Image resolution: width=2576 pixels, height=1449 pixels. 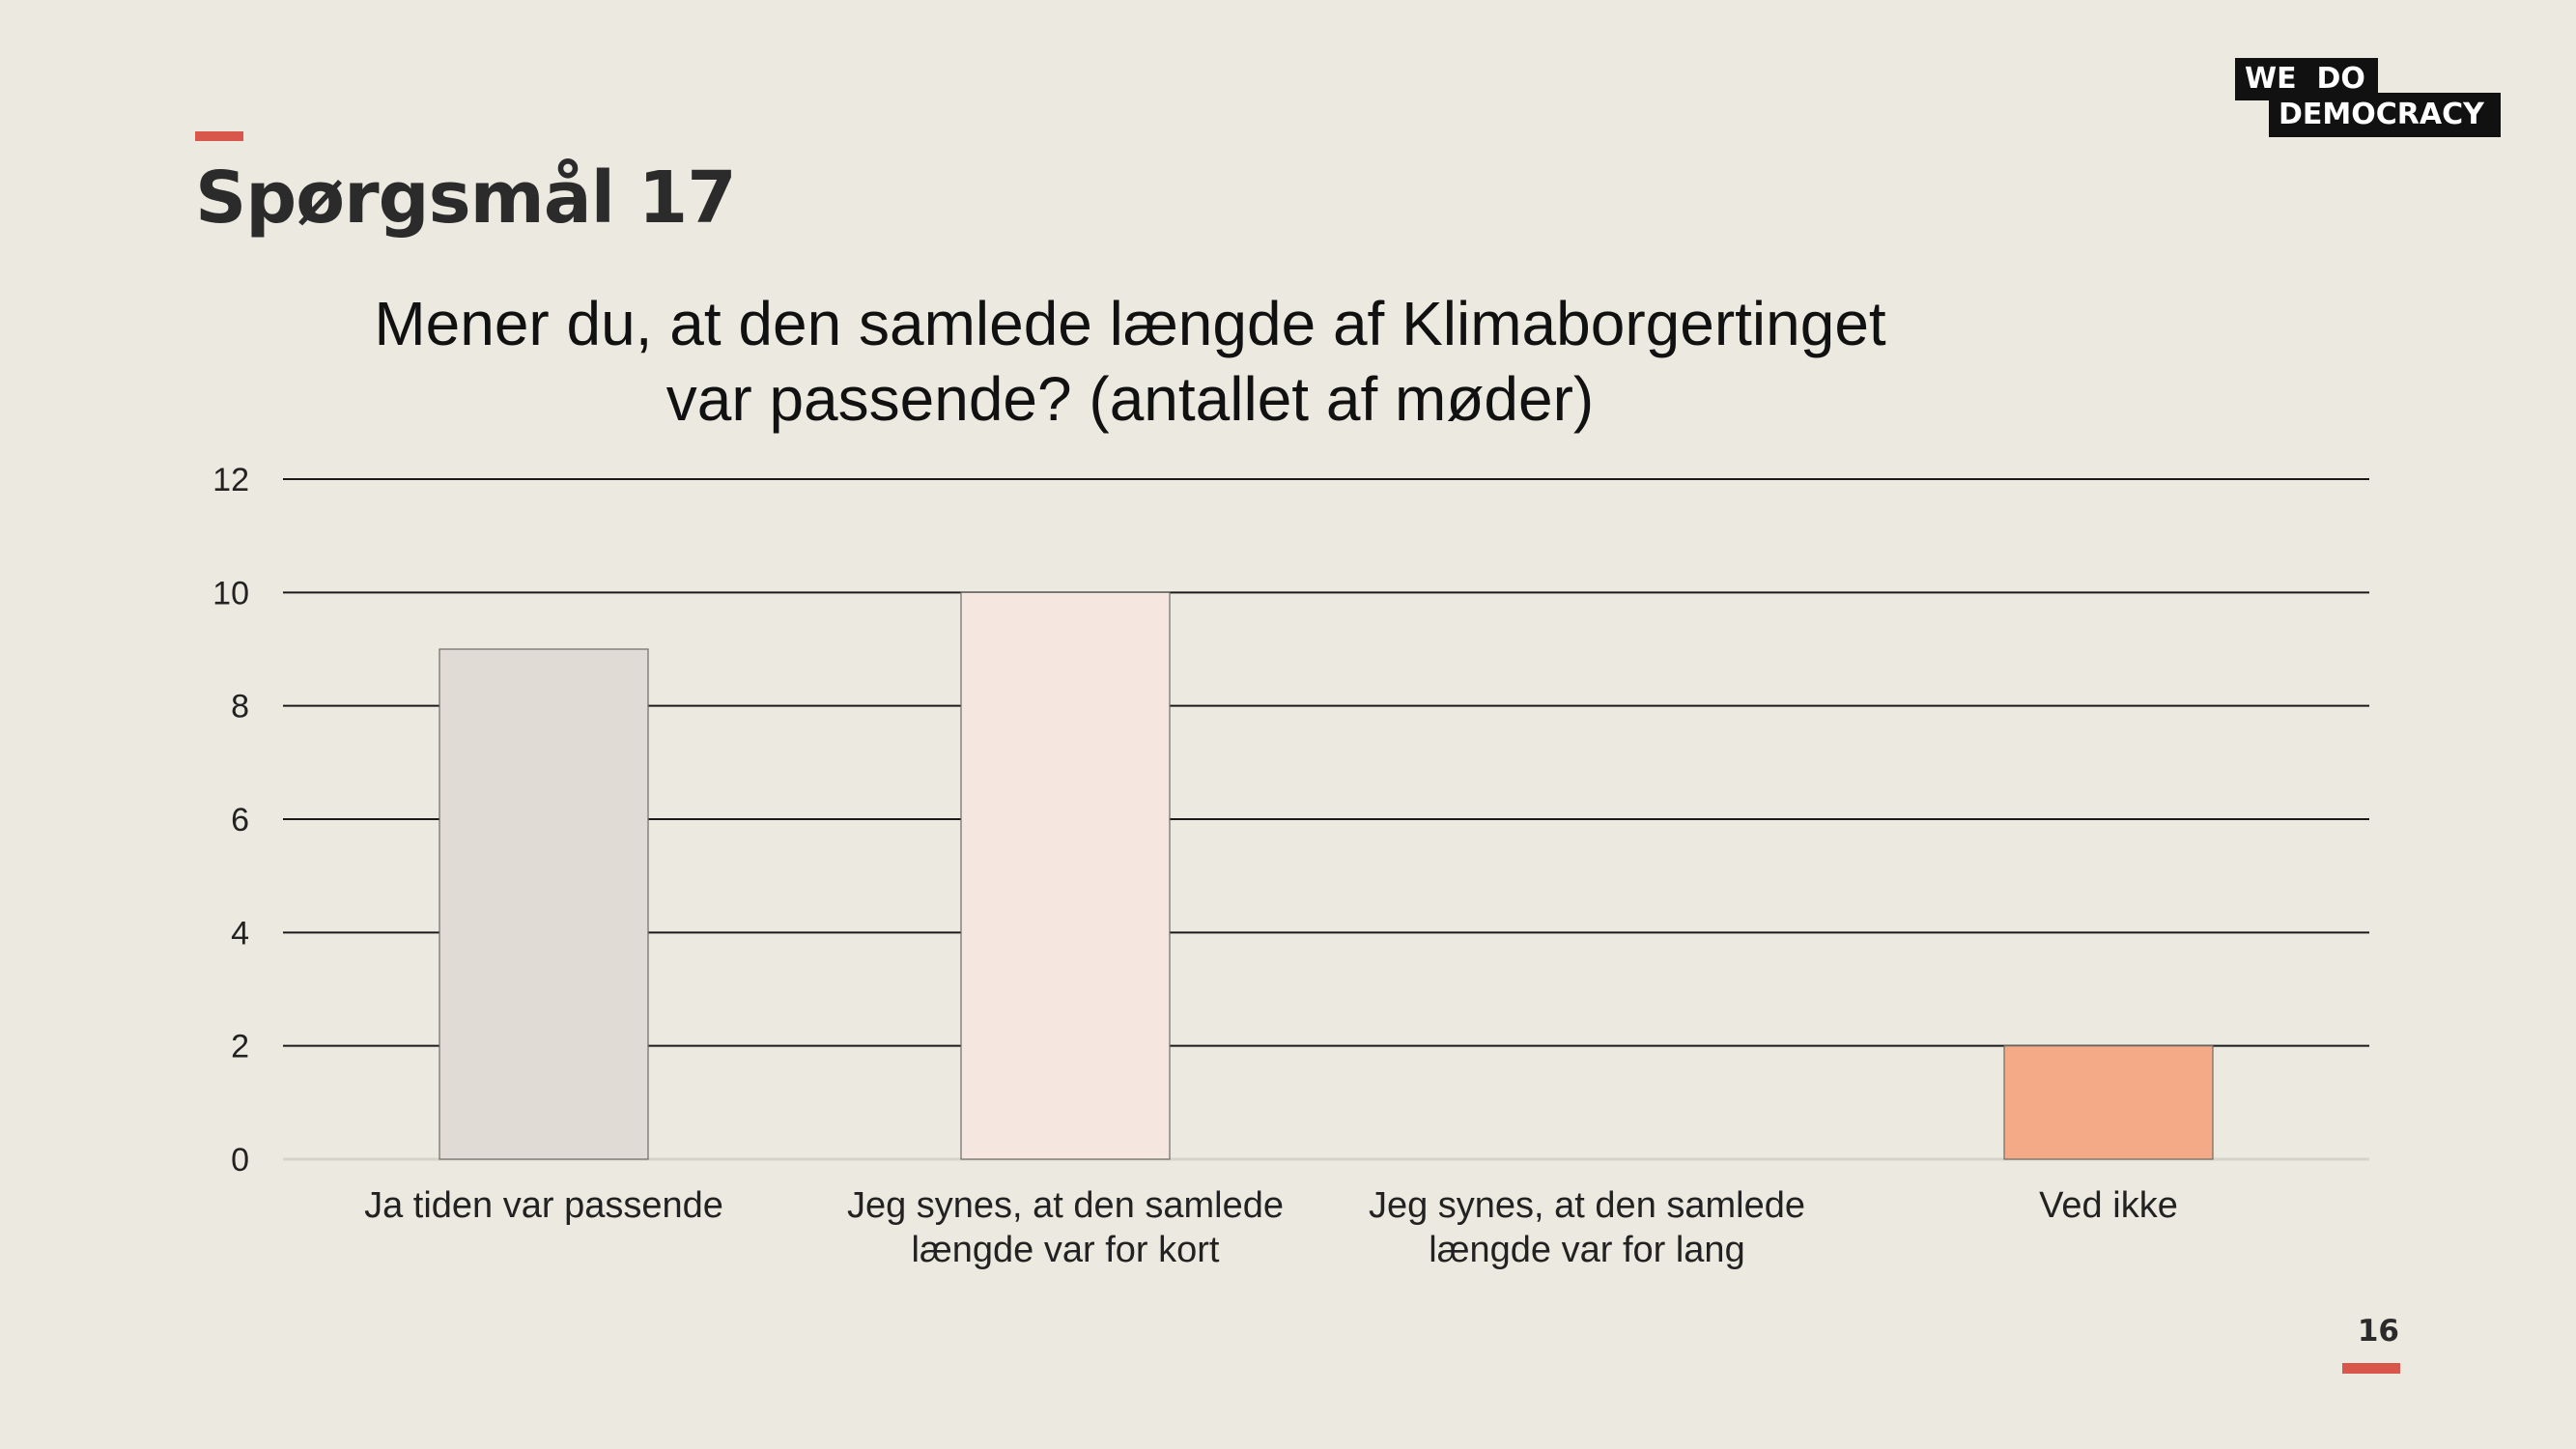 I want to click on y-tick-label: 8, so click(x=240, y=707).